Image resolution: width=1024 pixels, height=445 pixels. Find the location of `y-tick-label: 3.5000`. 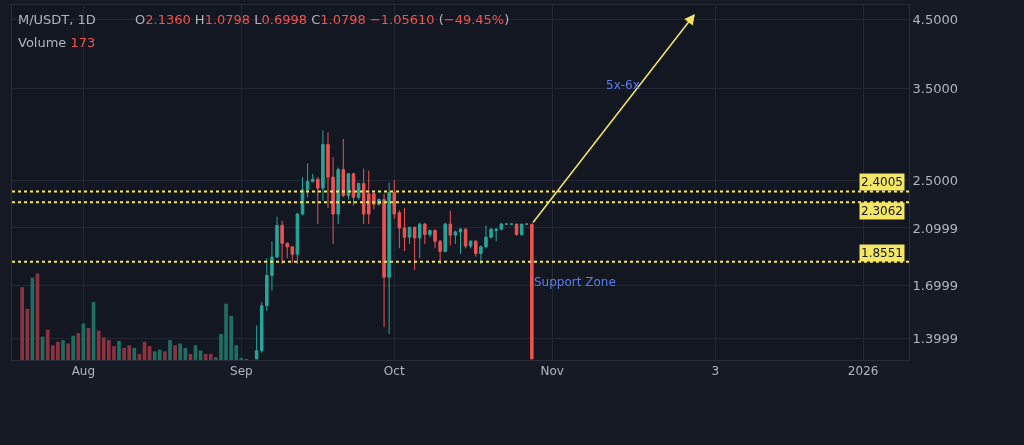

y-tick-label: 3.5000 is located at coordinates (935, 88).